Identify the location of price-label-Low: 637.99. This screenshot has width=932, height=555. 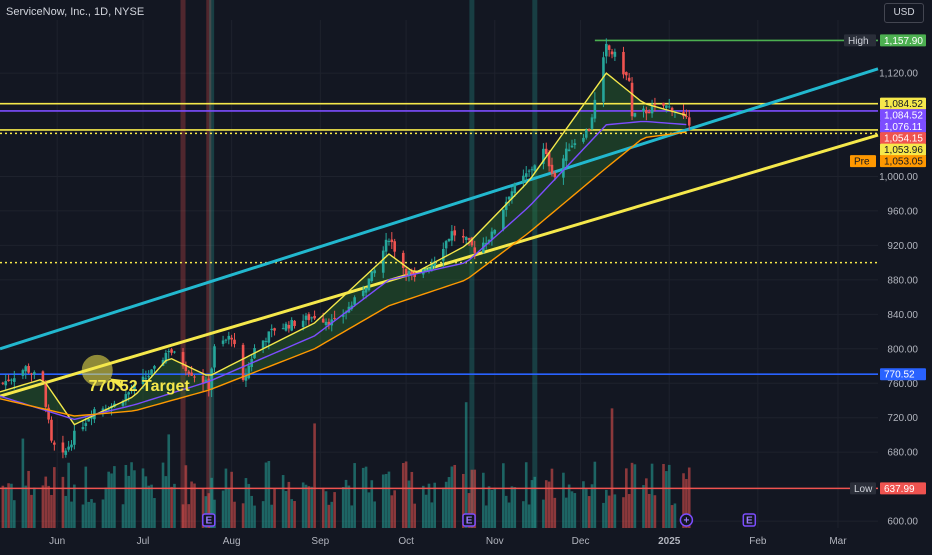
(899, 489).